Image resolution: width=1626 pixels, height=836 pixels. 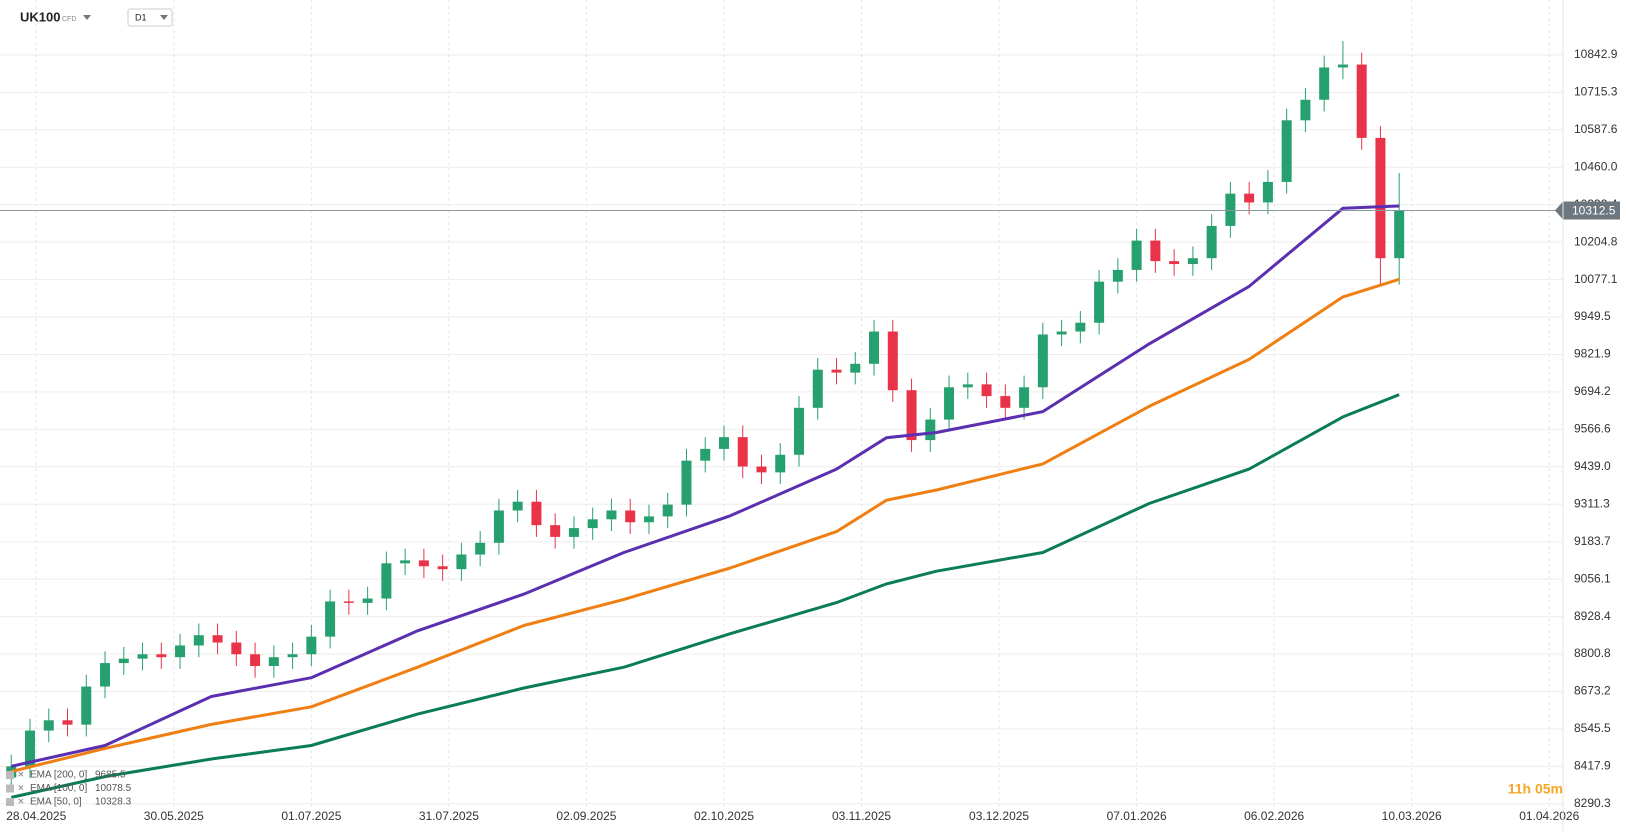 What do you see at coordinates (1535, 789) in the screenshot?
I see `countdown: 11h 05m` at bounding box center [1535, 789].